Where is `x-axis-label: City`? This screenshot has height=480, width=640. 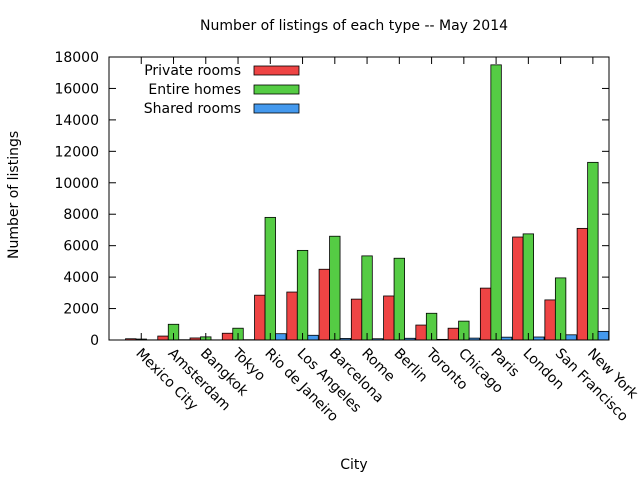
x-axis-label: City is located at coordinates (354, 465).